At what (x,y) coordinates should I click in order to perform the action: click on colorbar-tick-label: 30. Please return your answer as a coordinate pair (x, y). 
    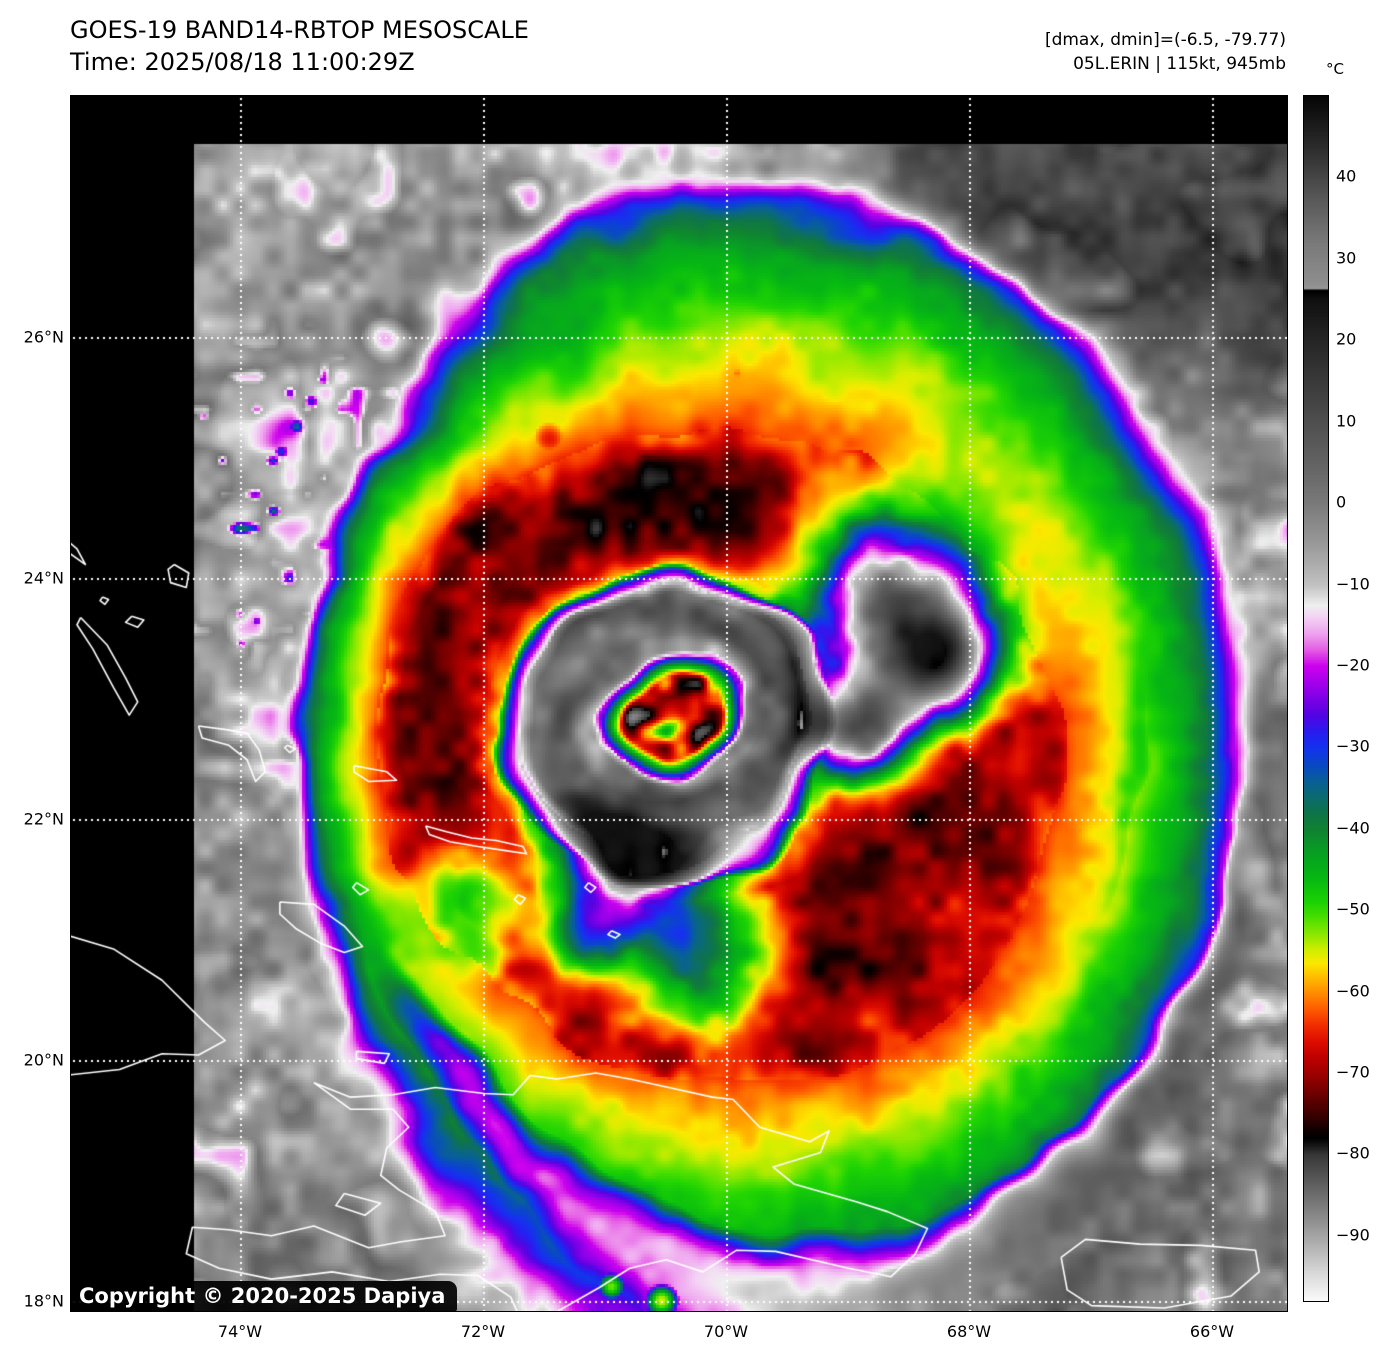
    Looking at the image, I should click on (1346, 258).